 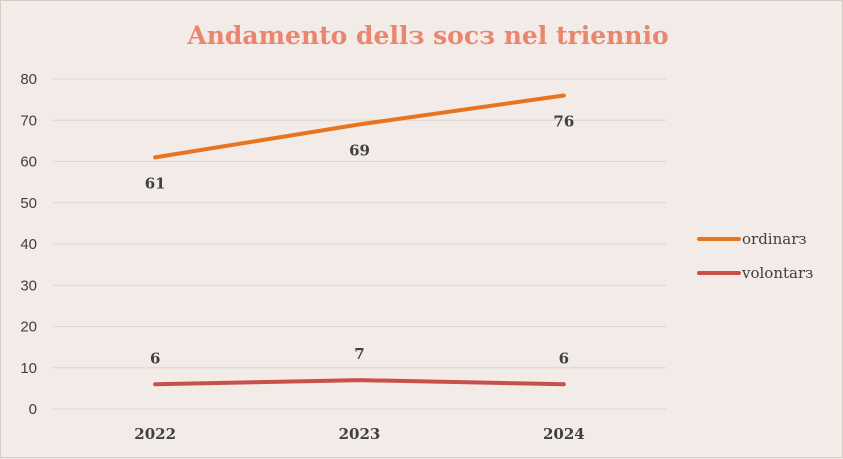 I want to click on y-tick-label: 20, so click(x=28, y=327).